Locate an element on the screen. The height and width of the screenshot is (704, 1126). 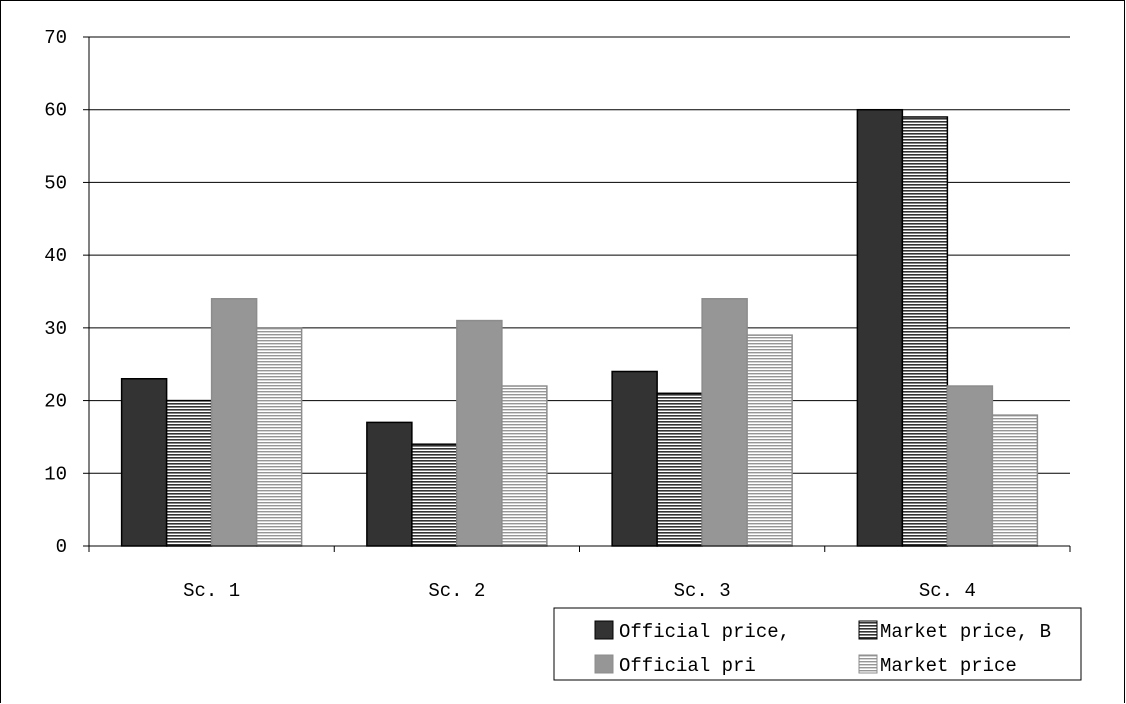
legend-label: Market price is located at coordinates (948, 666).